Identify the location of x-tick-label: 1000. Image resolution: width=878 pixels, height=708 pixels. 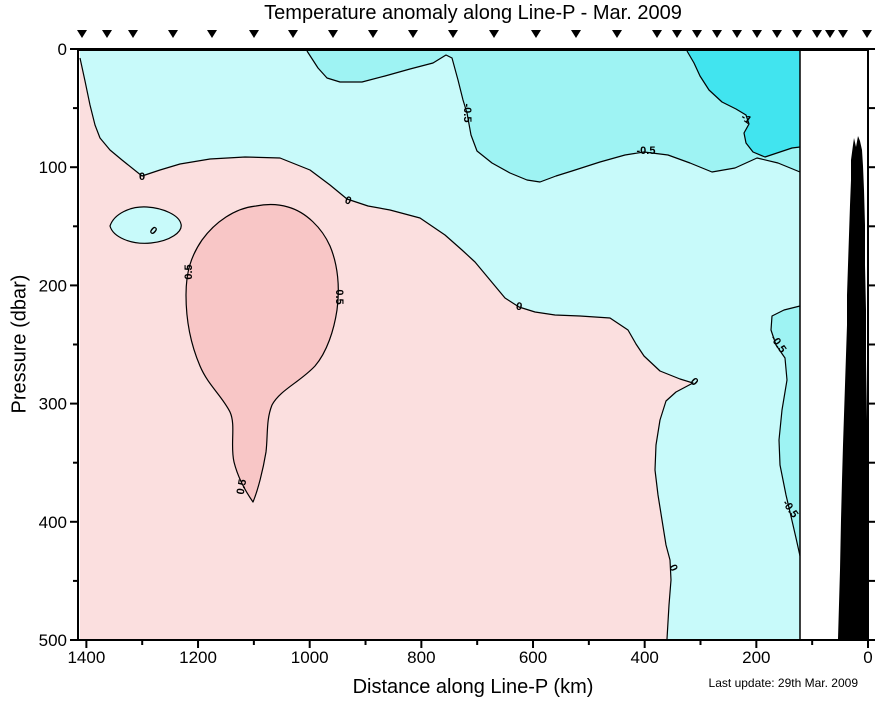
(310, 657).